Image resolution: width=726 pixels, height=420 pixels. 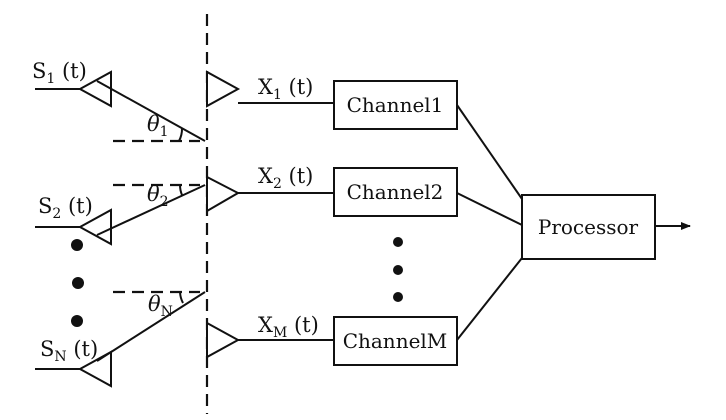 I want to click on source-1-label: S1 (t), so click(x=59, y=73).